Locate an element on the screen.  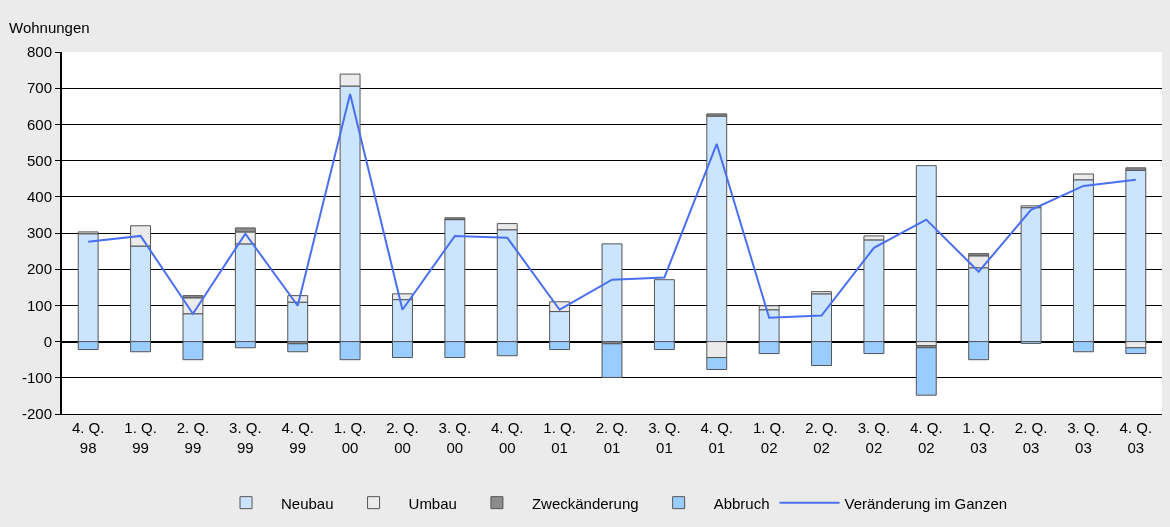
legend-label: Zweckänderung is located at coordinates (585, 503).